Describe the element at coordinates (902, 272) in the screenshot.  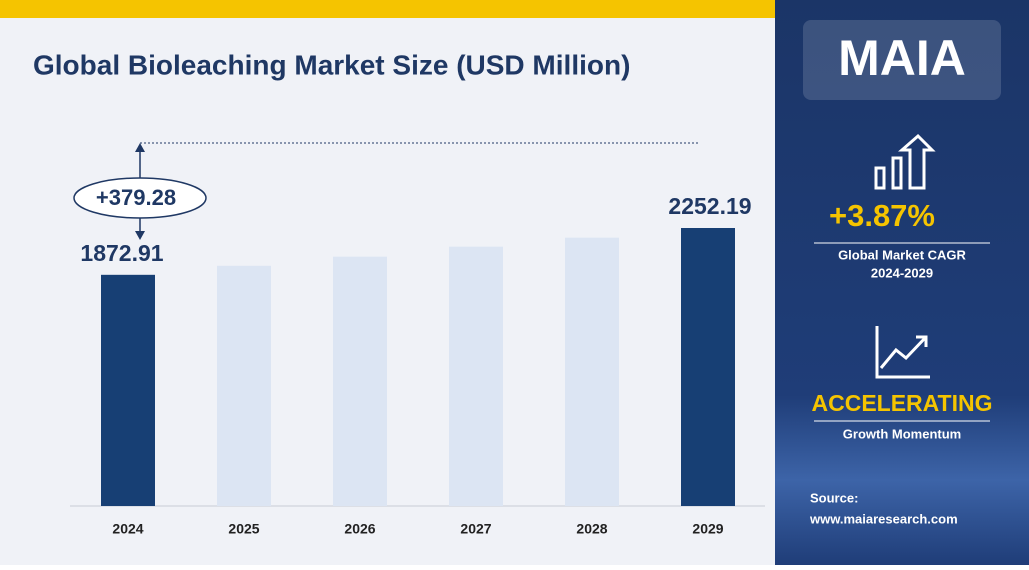
I see `cagr-period: 2024-2029` at that location.